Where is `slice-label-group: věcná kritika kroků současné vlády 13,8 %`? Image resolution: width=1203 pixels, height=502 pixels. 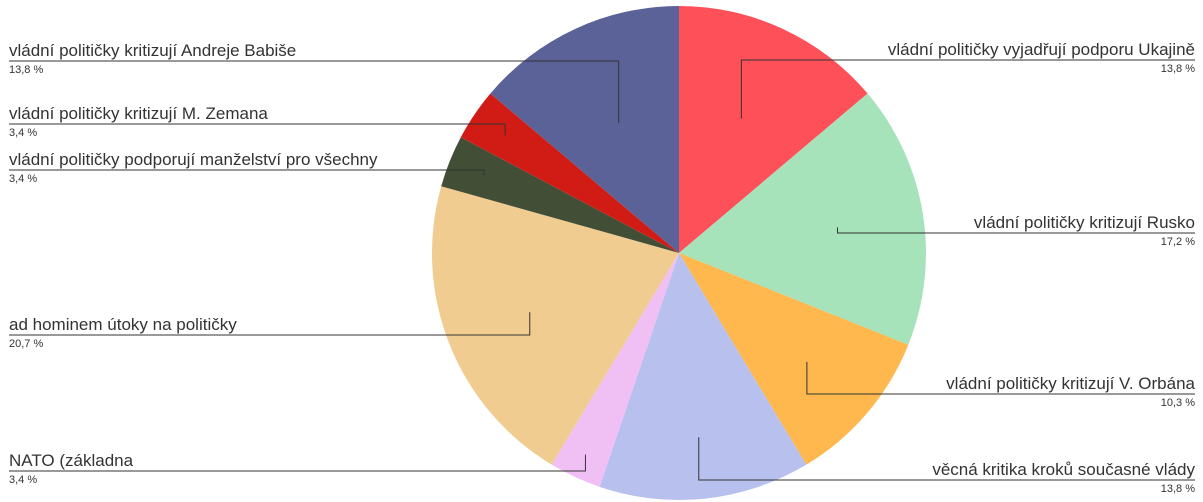
slice-label-group: věcná kritika kroků současné vlády 13,8 % is located at coordinates (946, 466).